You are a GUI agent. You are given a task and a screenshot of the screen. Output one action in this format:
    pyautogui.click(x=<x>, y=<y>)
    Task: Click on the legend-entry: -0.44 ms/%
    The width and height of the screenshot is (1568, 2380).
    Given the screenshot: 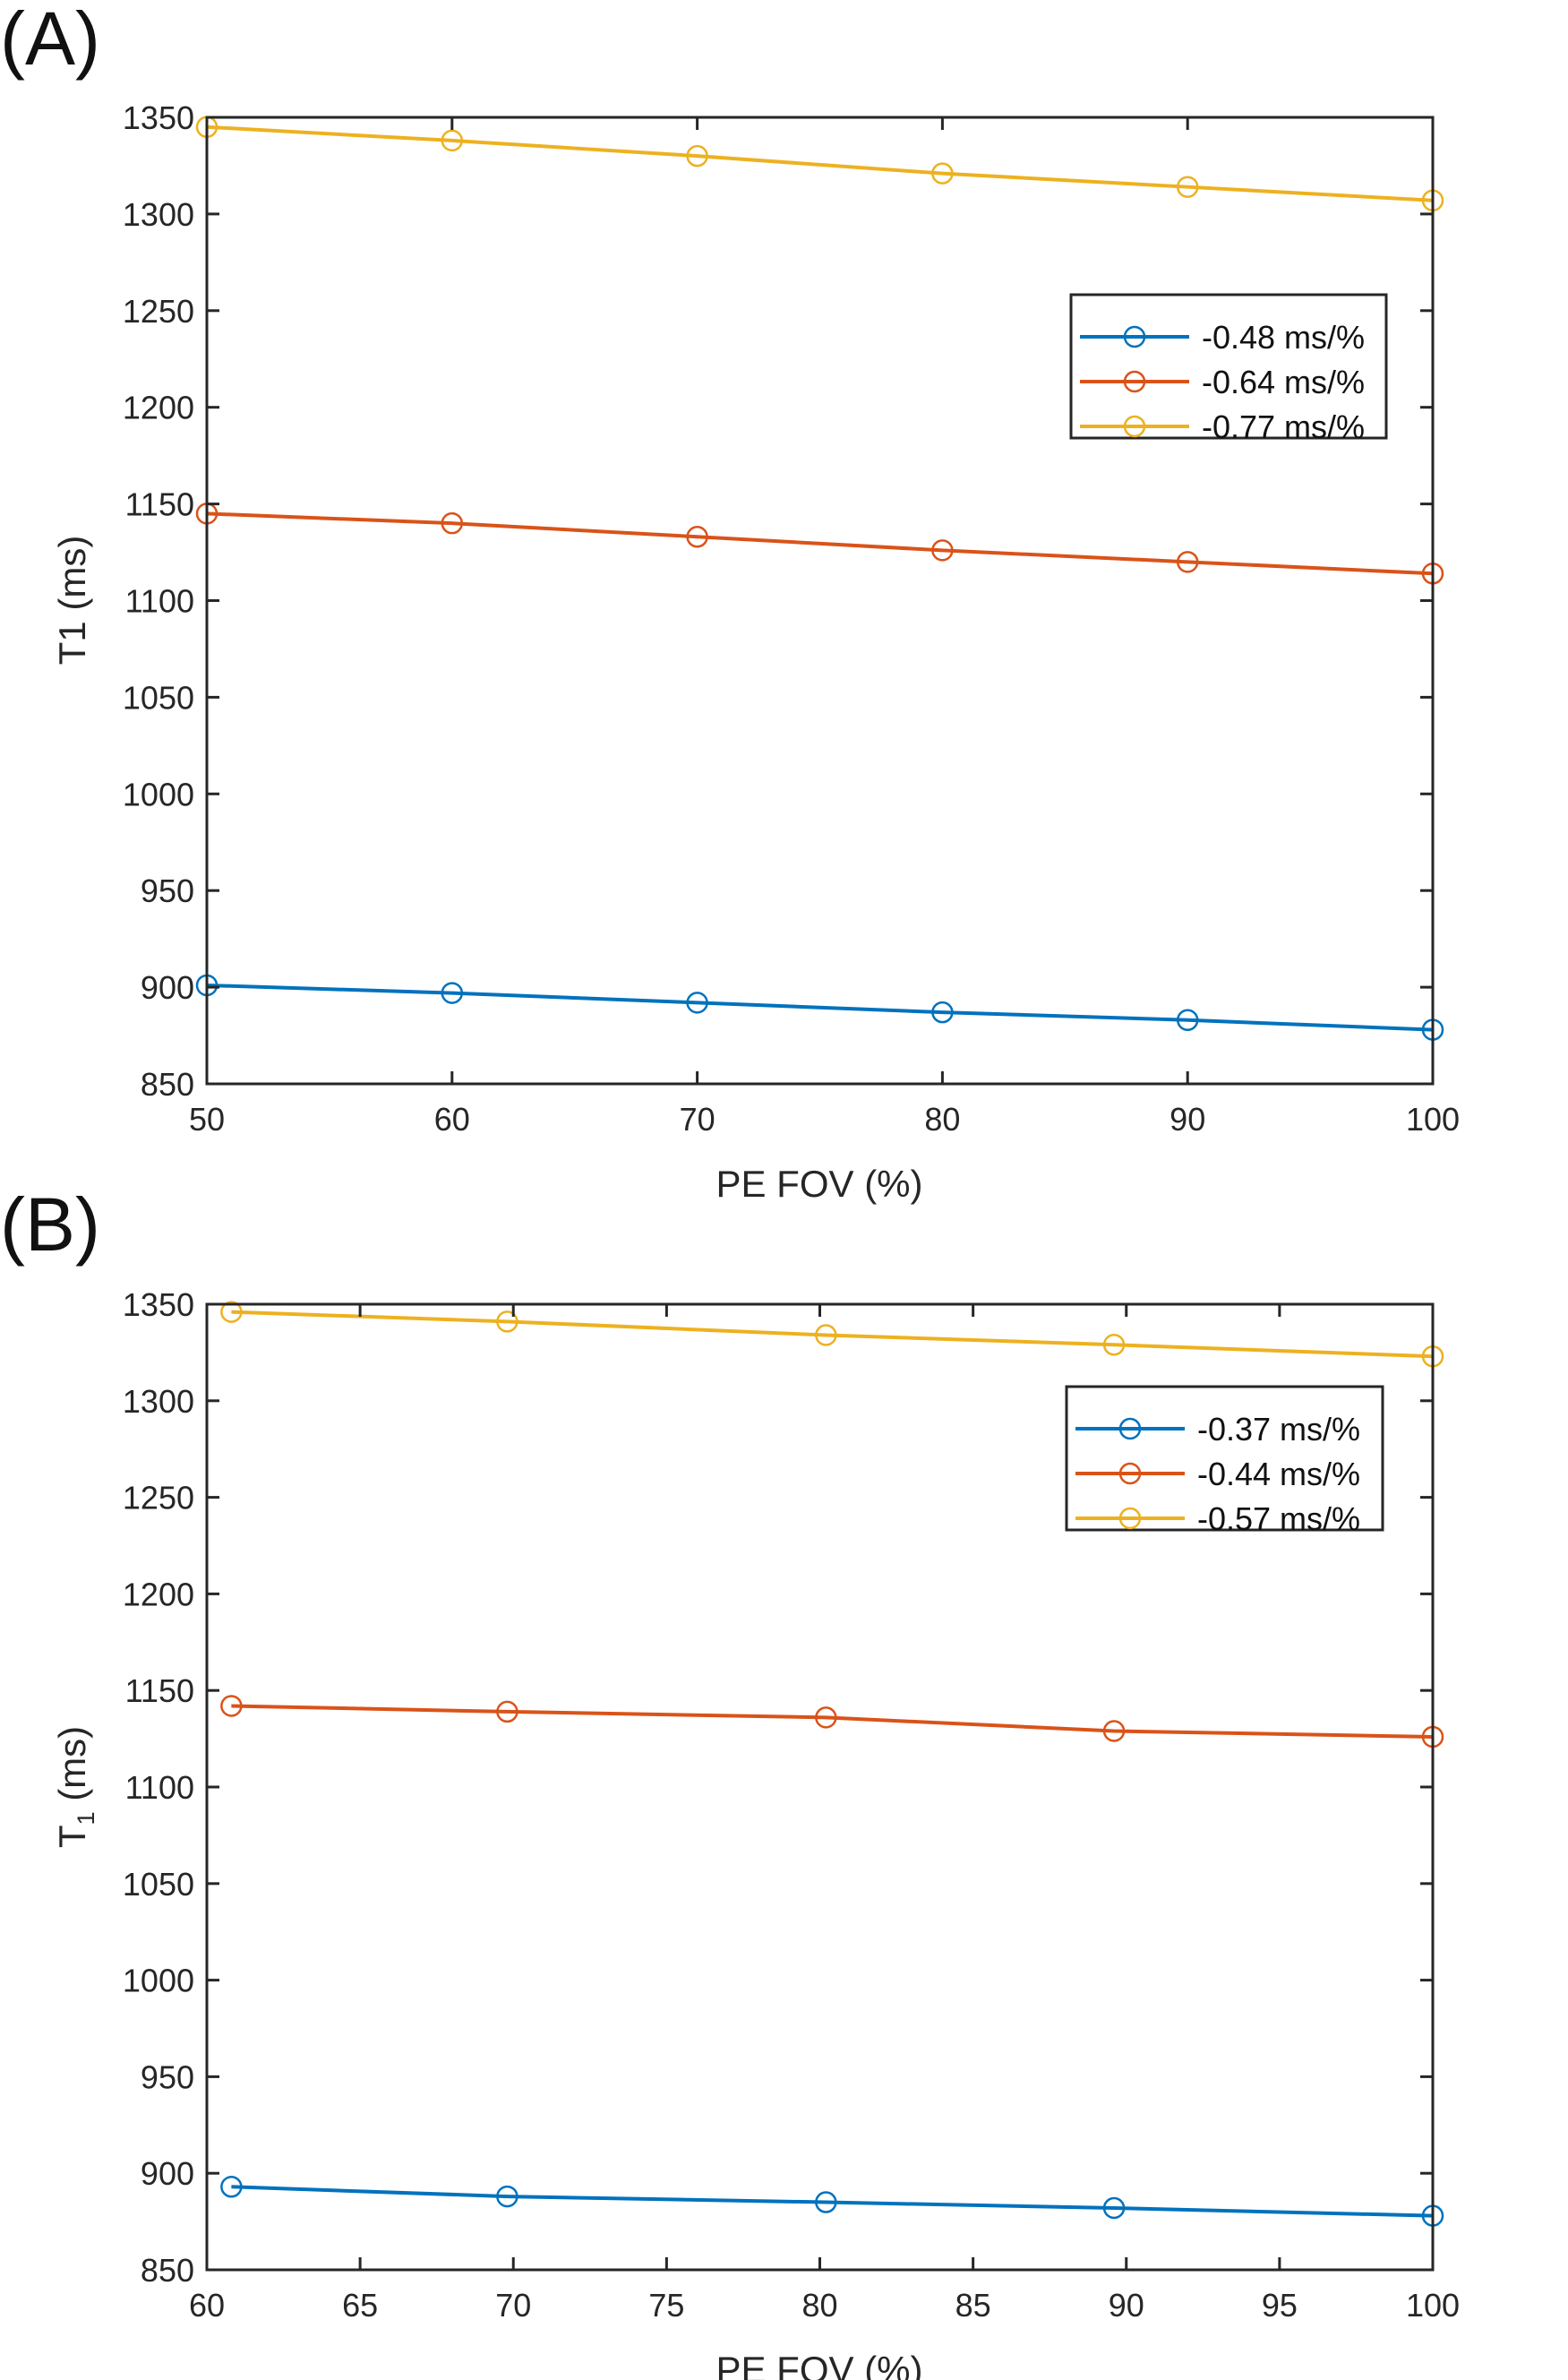 What is the action you would take?
    pyautogui.click(x=1218, y=1474)
    